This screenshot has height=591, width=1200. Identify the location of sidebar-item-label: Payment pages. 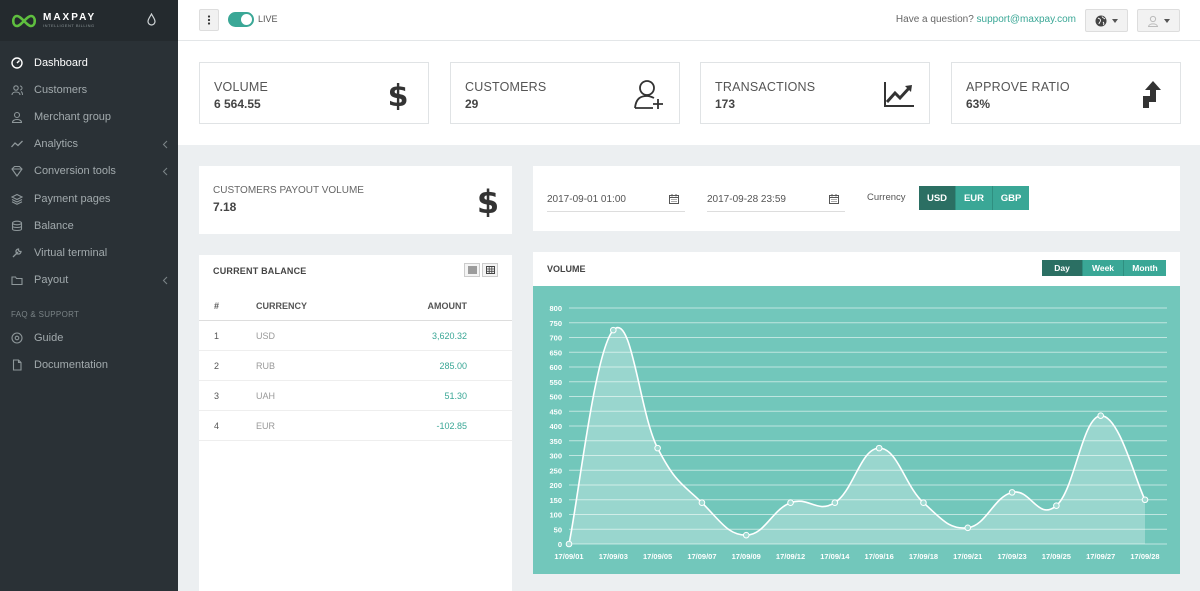
(72, 198).